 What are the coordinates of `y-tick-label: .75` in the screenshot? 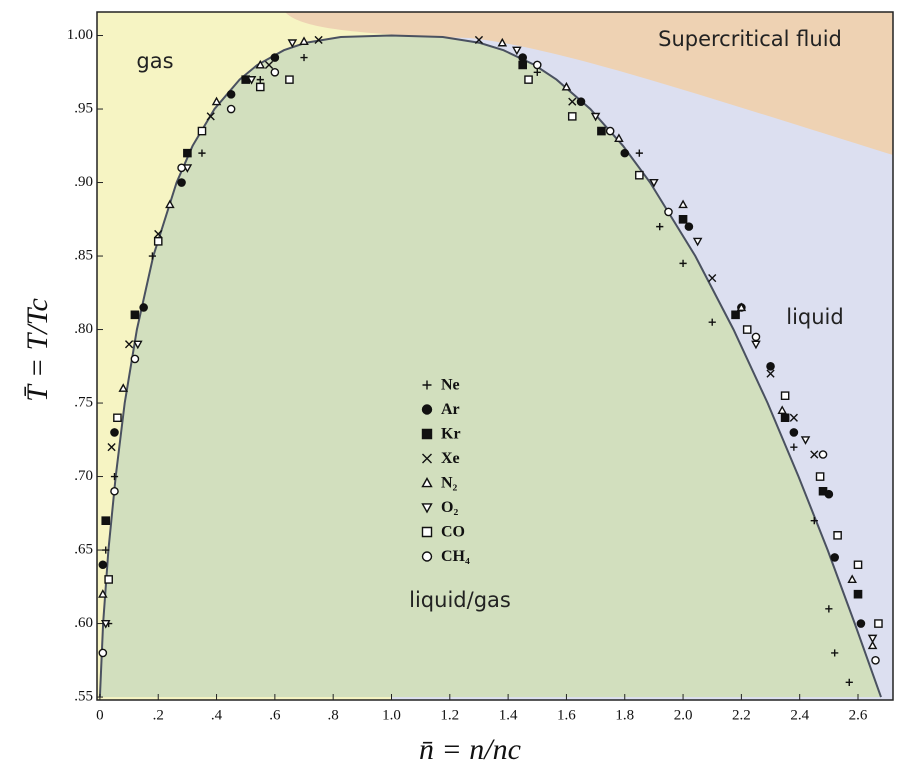 It's located at (83, 402).